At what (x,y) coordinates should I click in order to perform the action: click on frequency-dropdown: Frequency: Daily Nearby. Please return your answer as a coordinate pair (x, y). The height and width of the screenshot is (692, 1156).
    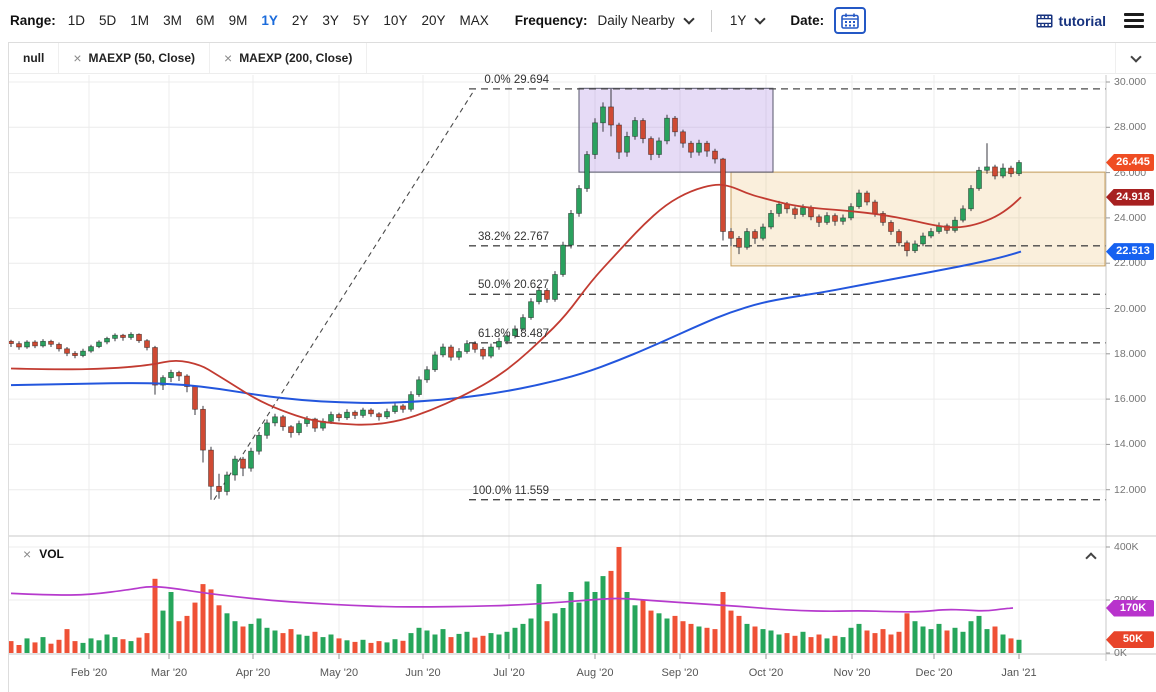
    Looking at the image, I should click on (605, 20).